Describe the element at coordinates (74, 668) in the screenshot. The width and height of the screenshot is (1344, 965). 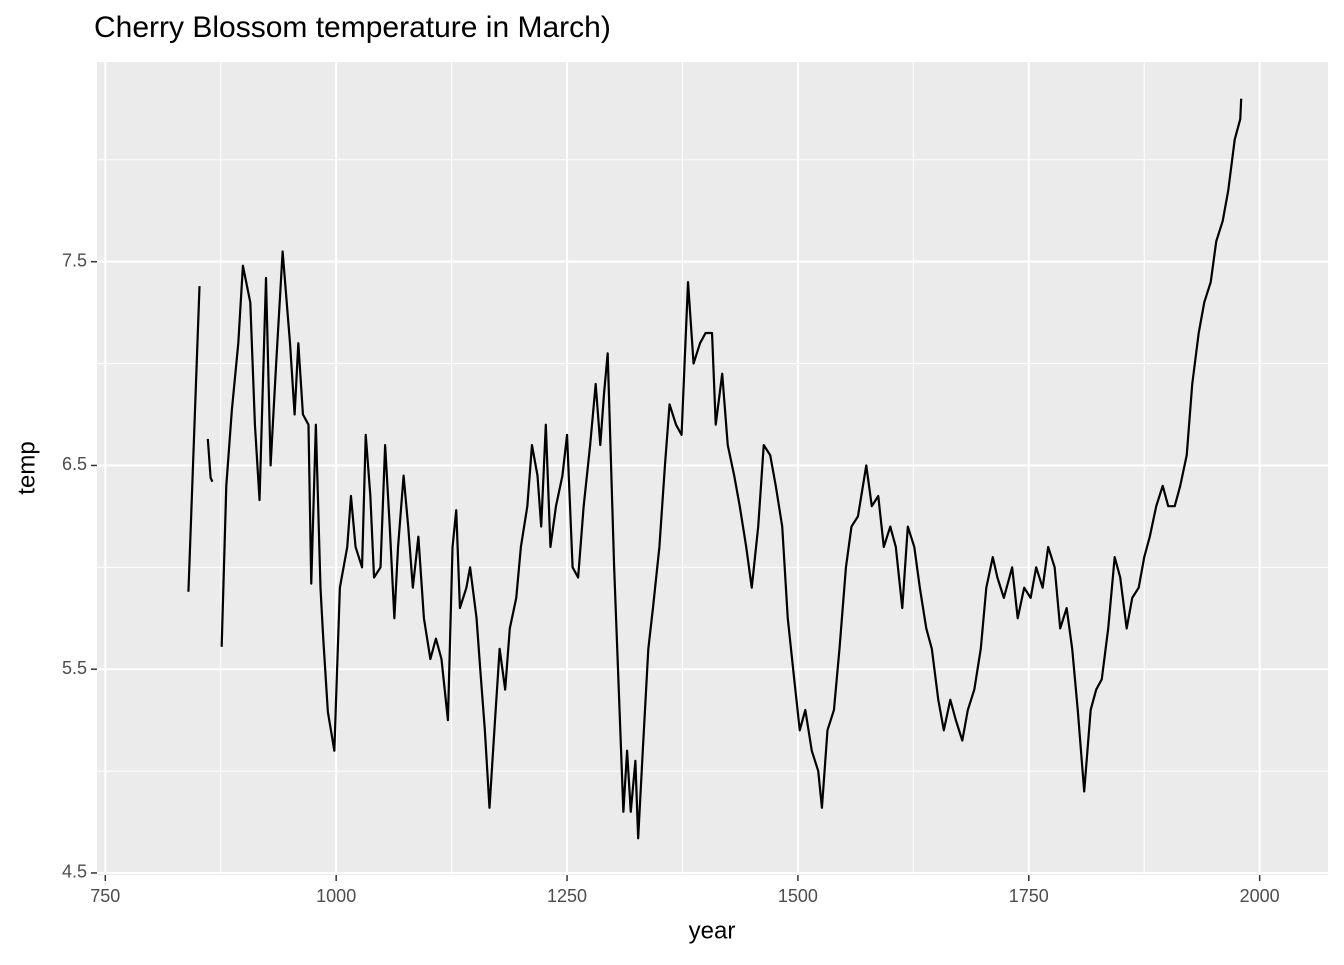
I see `y-tick-label: 5.5` at that location.